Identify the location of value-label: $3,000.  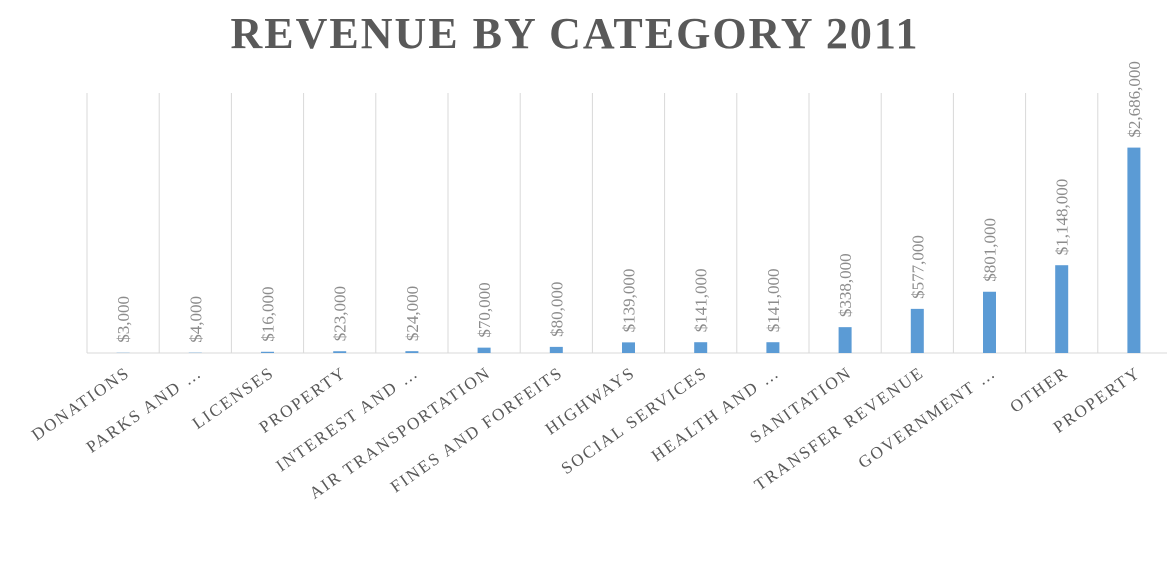
(123, 319).